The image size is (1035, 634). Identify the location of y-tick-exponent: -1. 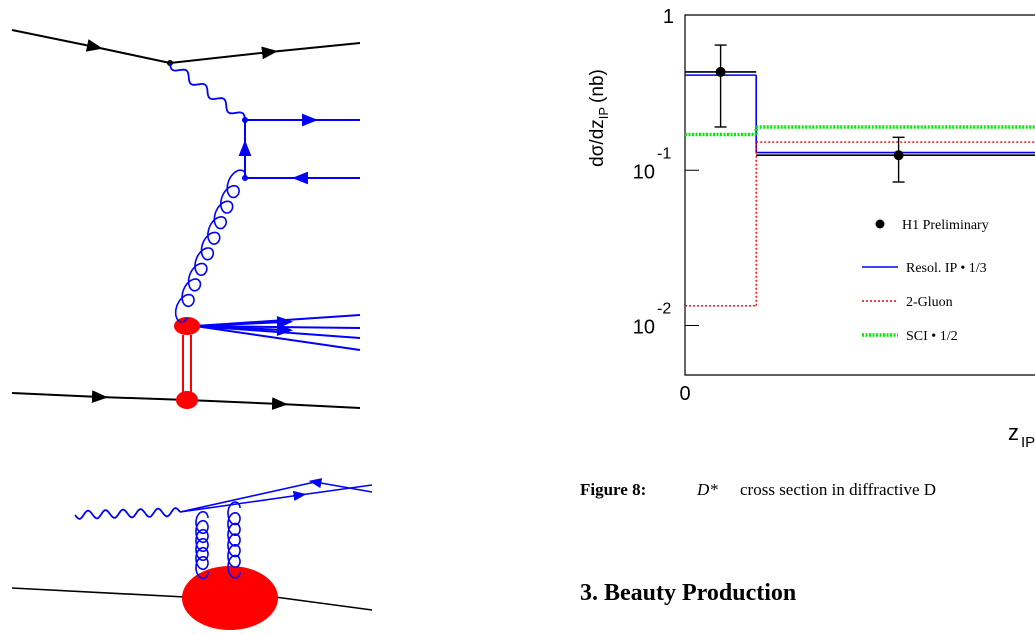
(664, 153).